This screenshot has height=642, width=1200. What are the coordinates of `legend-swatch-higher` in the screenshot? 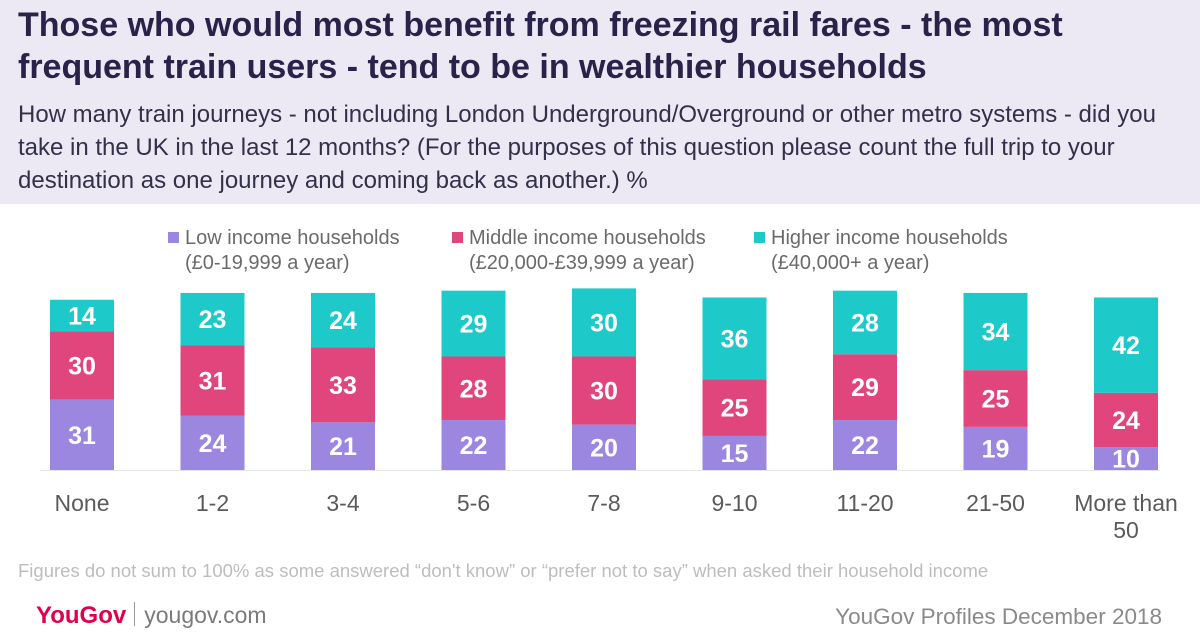 It's located at (759, 237).